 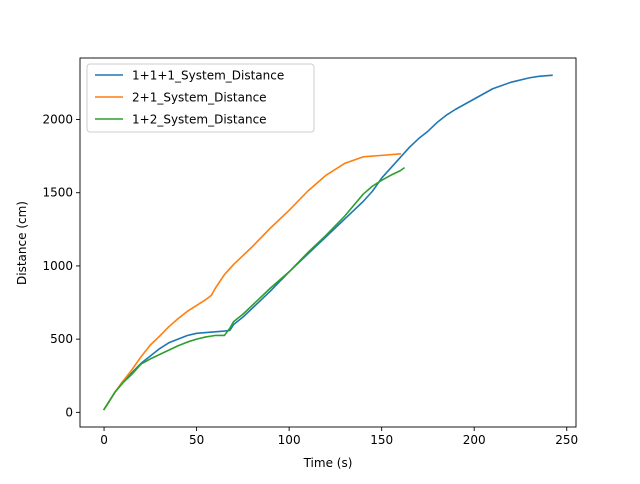 What do you see at coordinates (208, 76) in the screenshot?
I see `legend-label-1: 1+1+1_System_Distance` at bounding box center [208, 76].